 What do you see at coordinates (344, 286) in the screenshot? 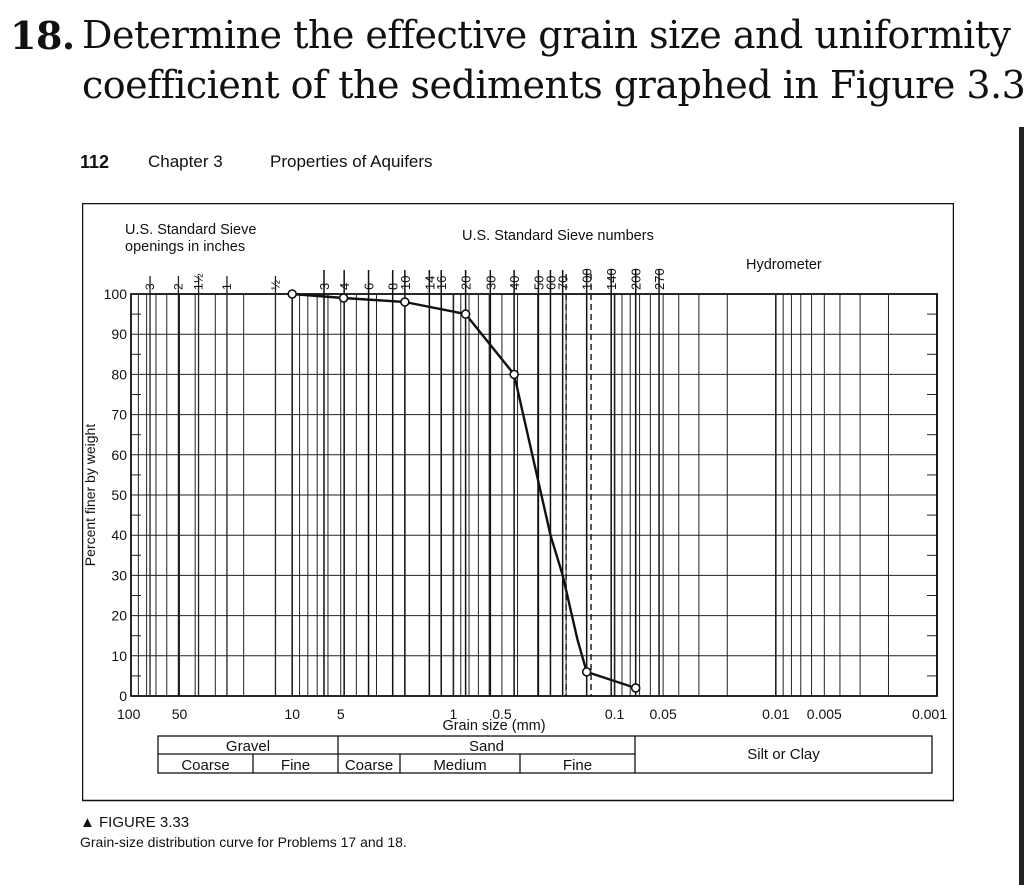
I see `number-sieve-label: 4` at bounding box center [344, 286].